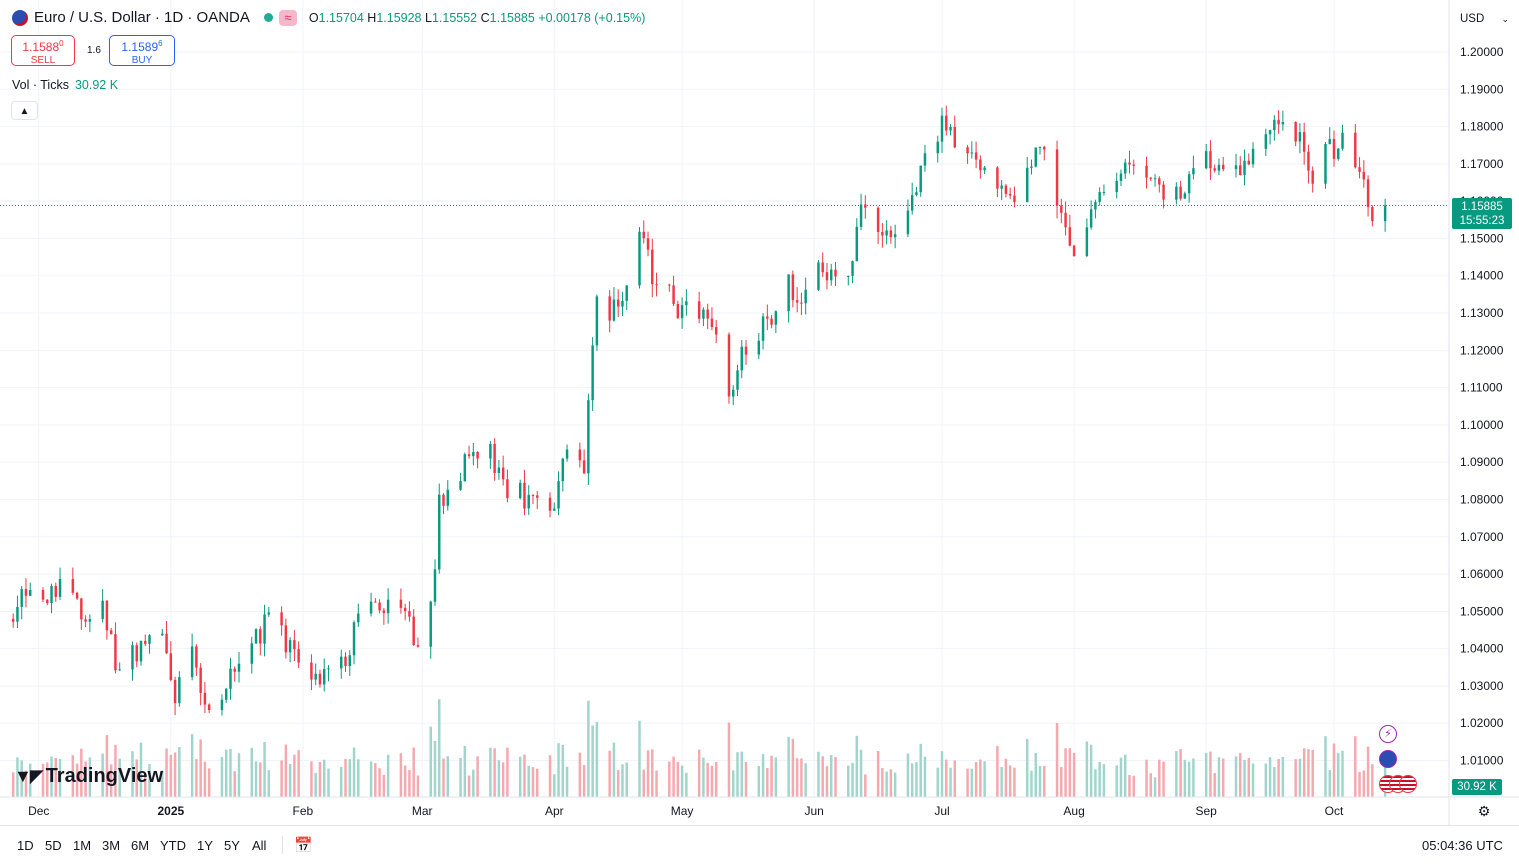 This screenshot has width=1519, height=868. I want to click on tradingview-logo-icon: ▼◤, so click(29, 776).